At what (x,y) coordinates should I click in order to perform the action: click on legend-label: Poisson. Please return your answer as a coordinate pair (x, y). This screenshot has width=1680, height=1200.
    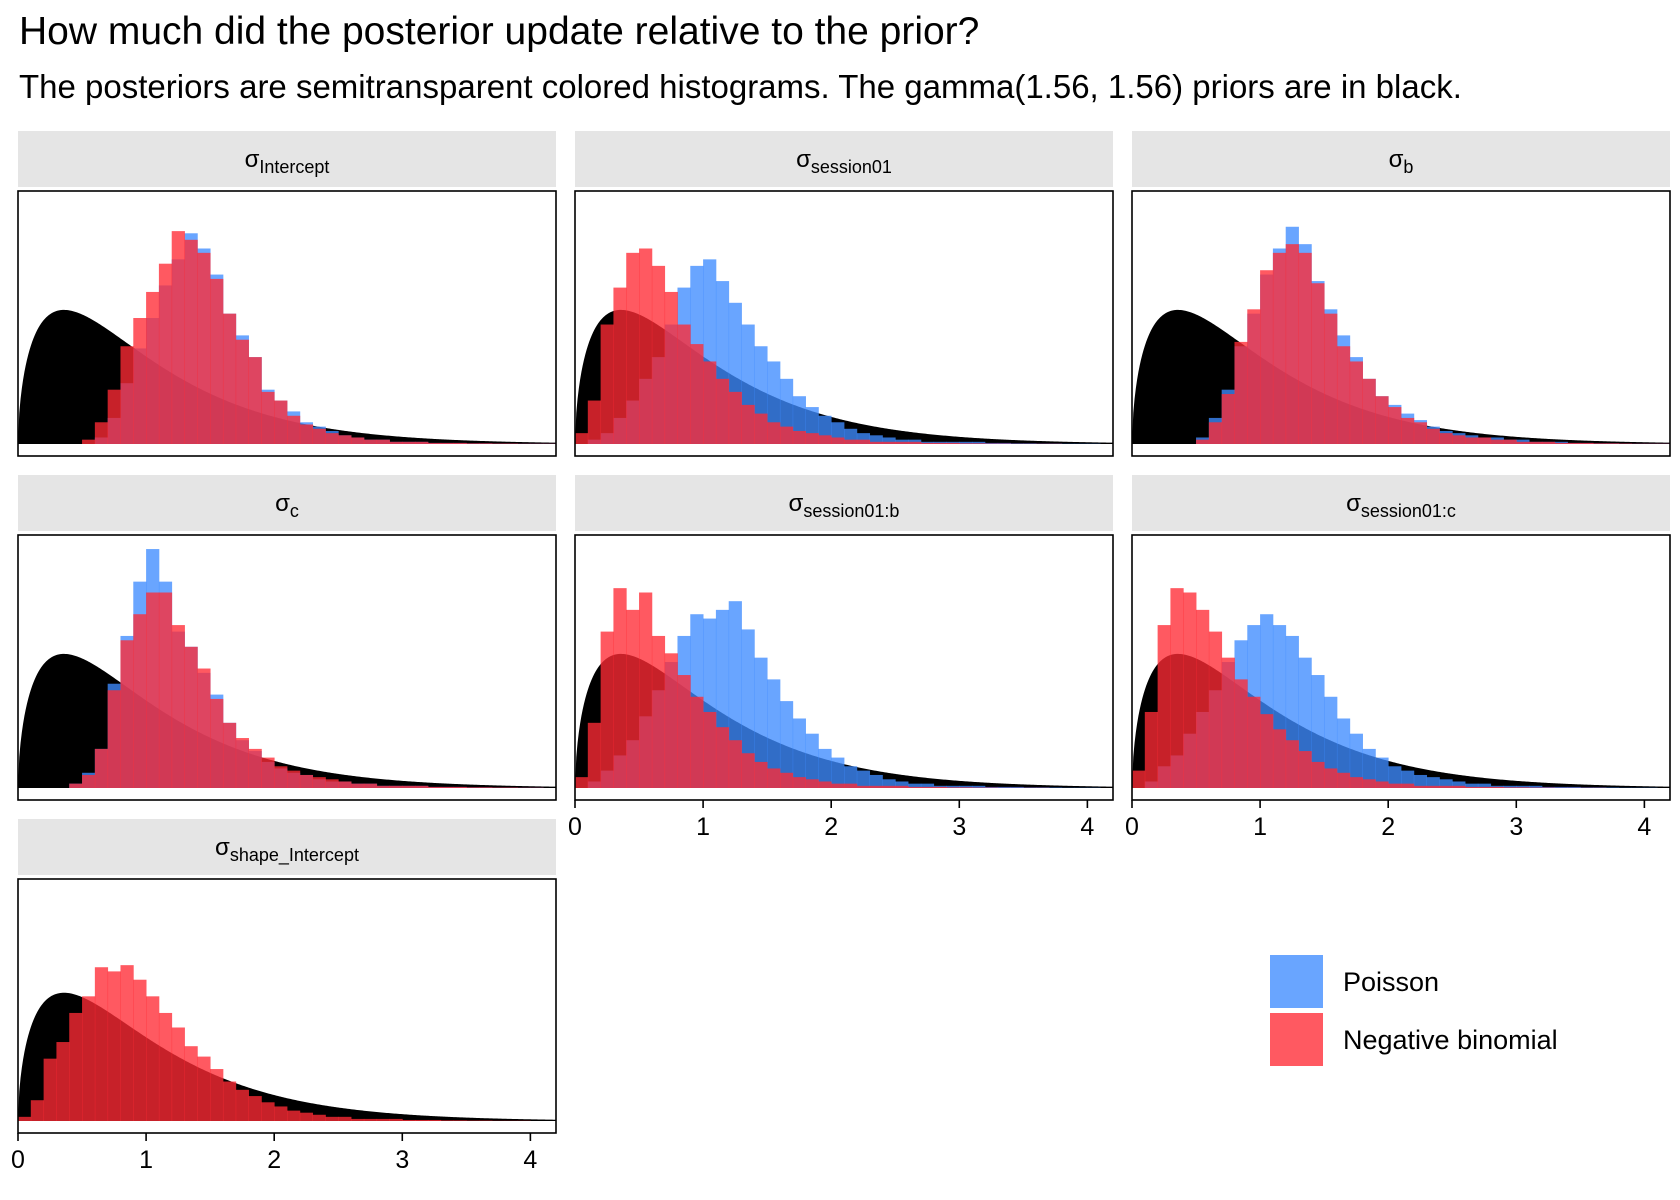
    Looking at the image, I should click on (1391, 982).